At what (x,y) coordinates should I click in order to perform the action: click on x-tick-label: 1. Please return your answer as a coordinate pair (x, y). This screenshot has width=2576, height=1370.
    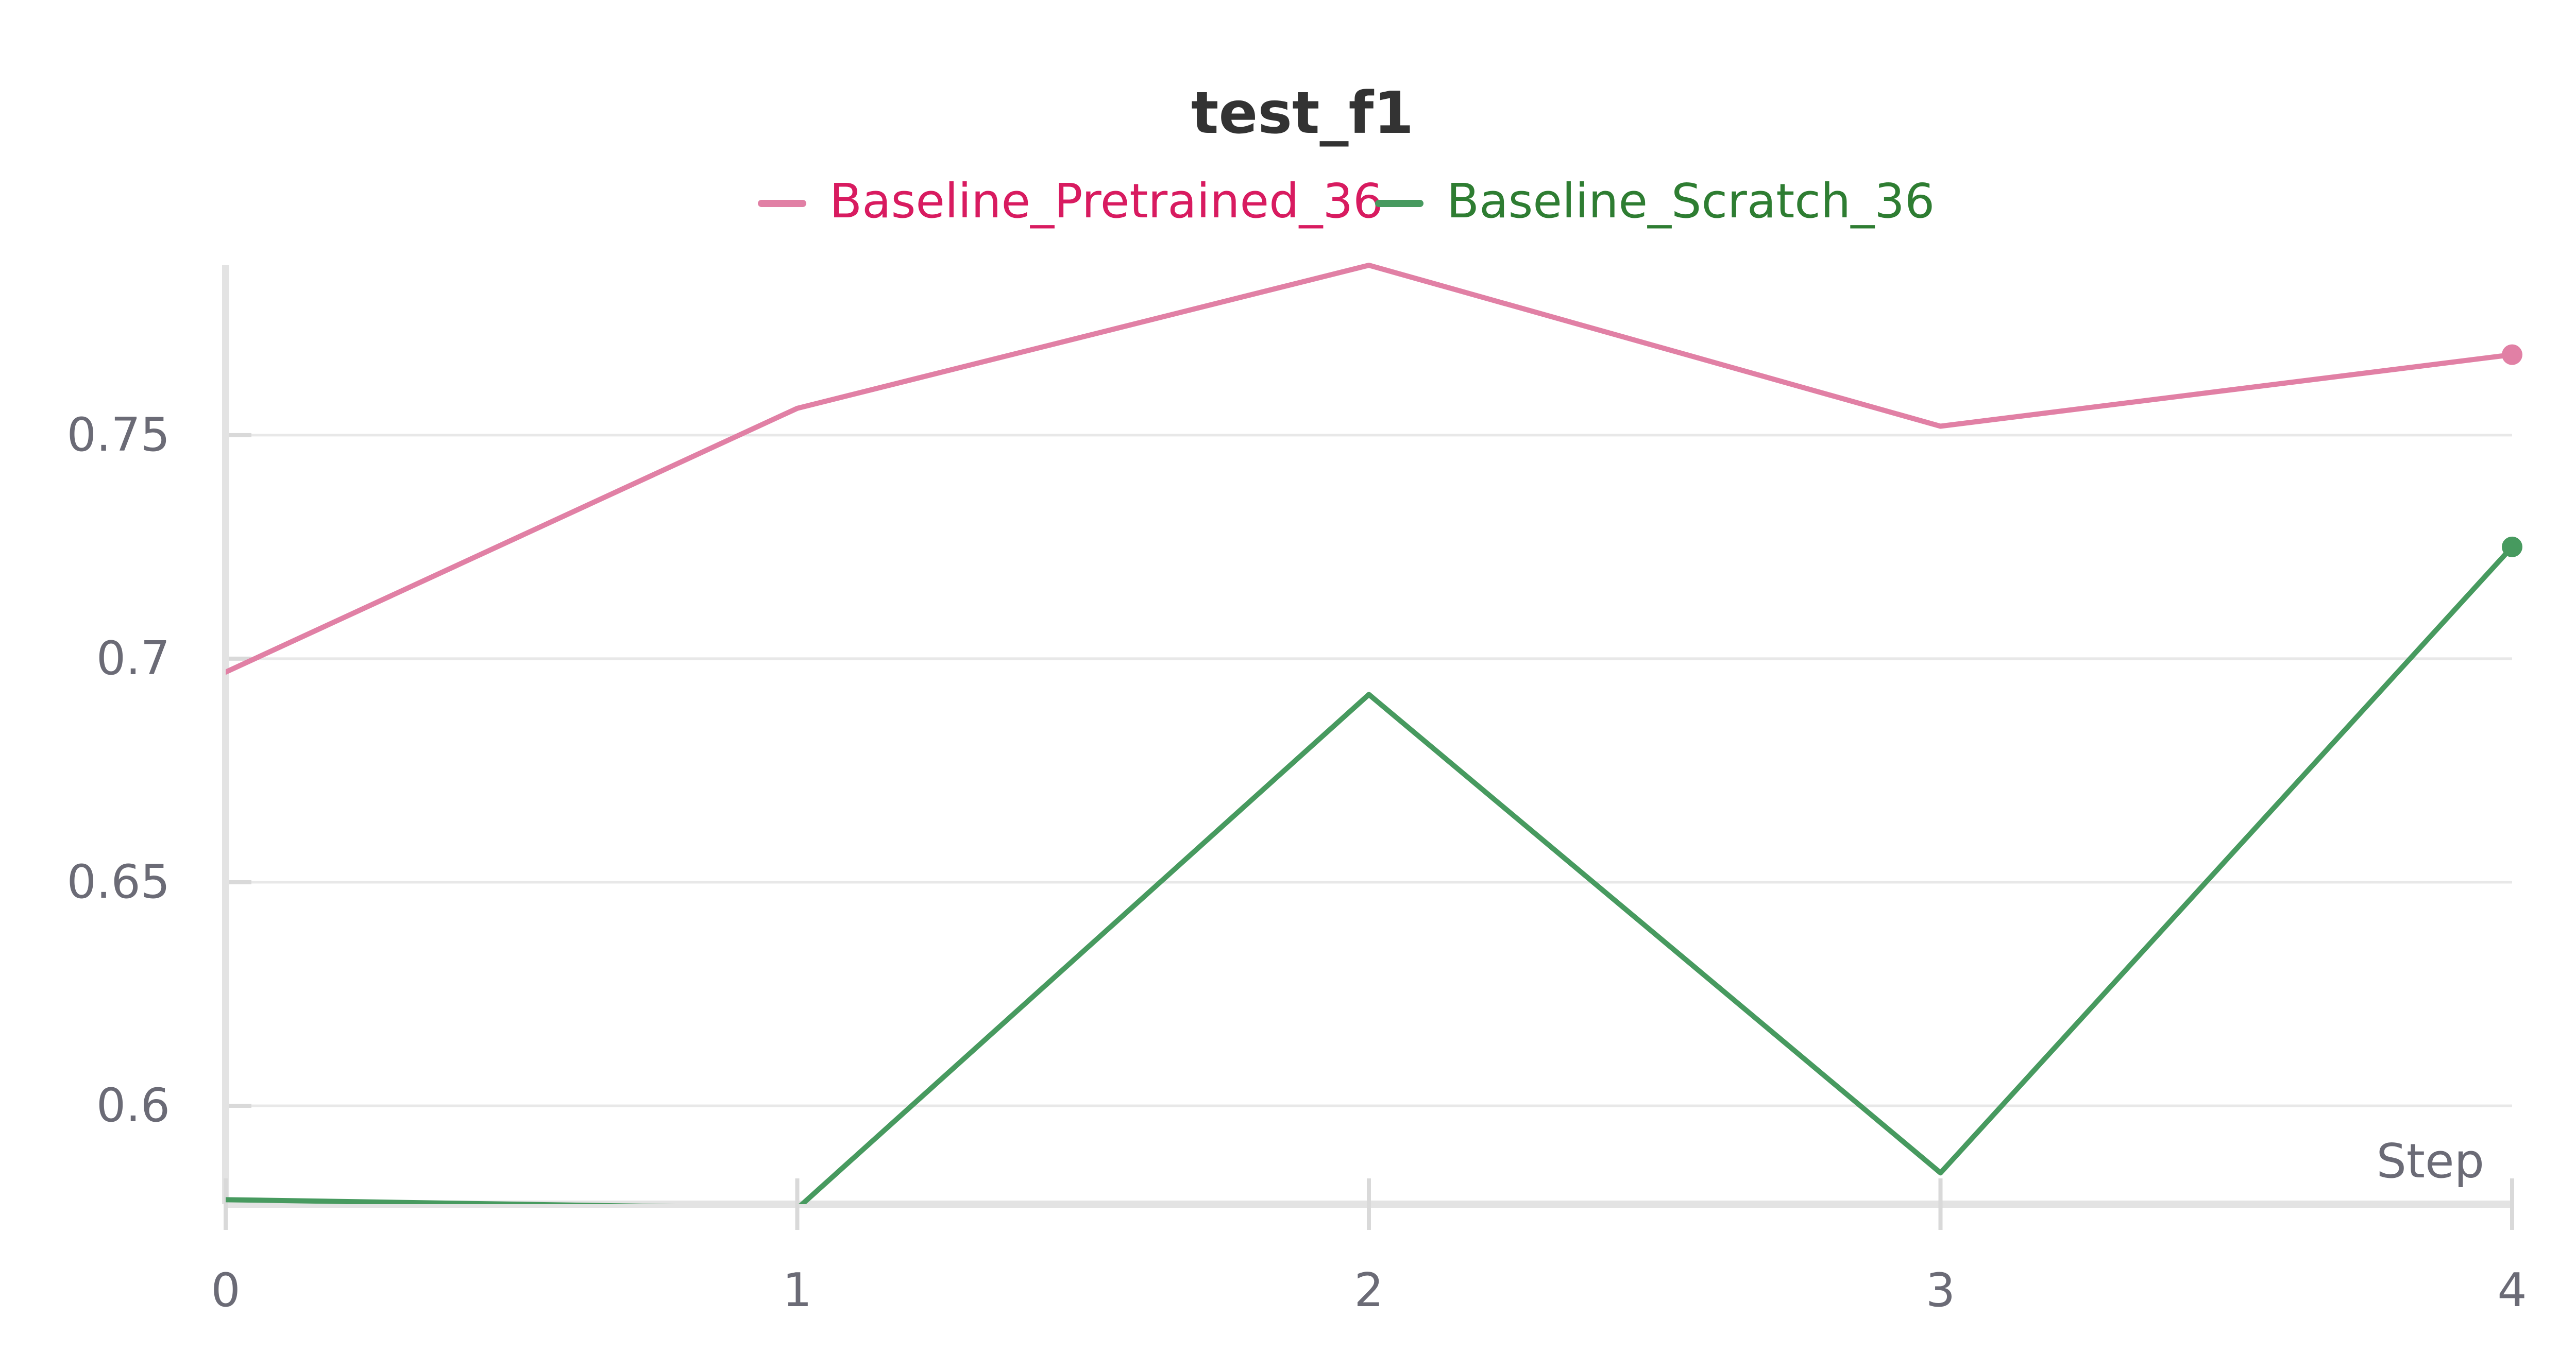
    Looking at the image, I should click on (797, 1290).